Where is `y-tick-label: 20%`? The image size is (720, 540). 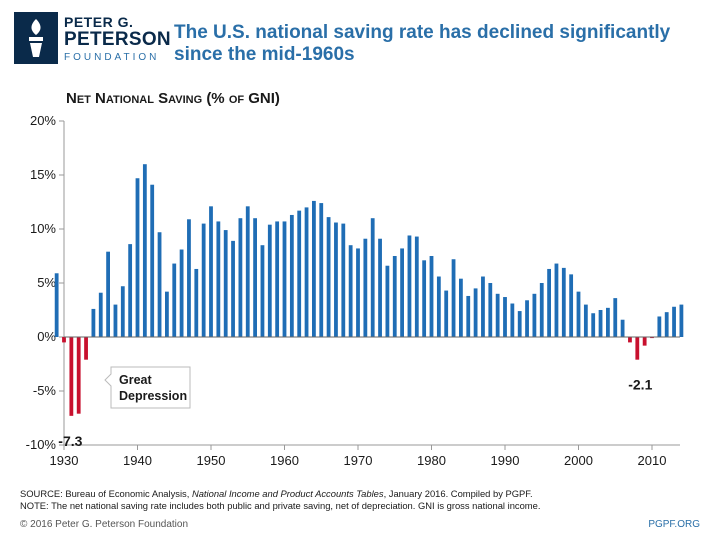
y-tick-label: 20% is located at coordinates (43, 120).